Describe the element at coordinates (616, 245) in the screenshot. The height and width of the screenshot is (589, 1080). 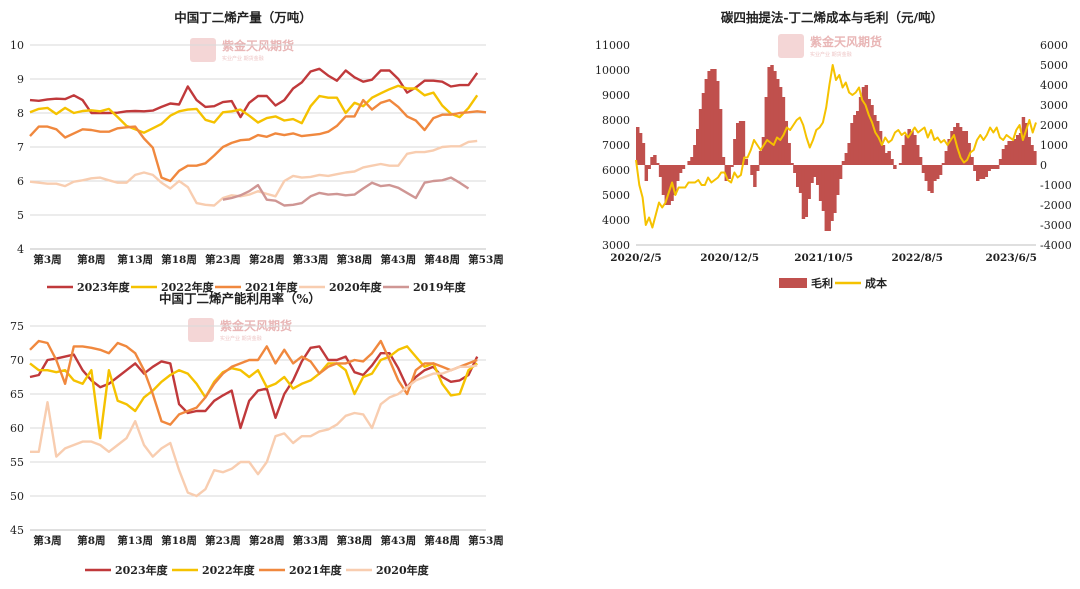
I see `left-y-tick-label: 3000` at that location.